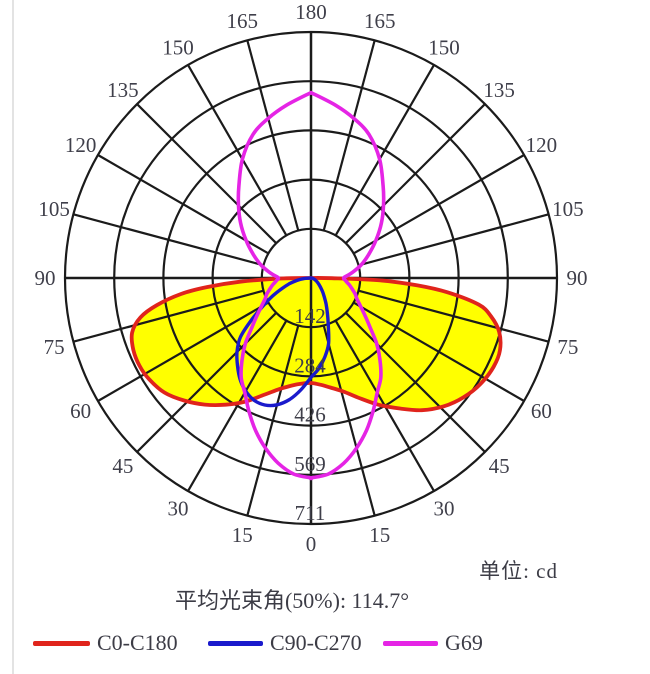 The width and height of the screenshot is (650, 674). I want to click on angle-label-15-left: 15, so click(242, 535).